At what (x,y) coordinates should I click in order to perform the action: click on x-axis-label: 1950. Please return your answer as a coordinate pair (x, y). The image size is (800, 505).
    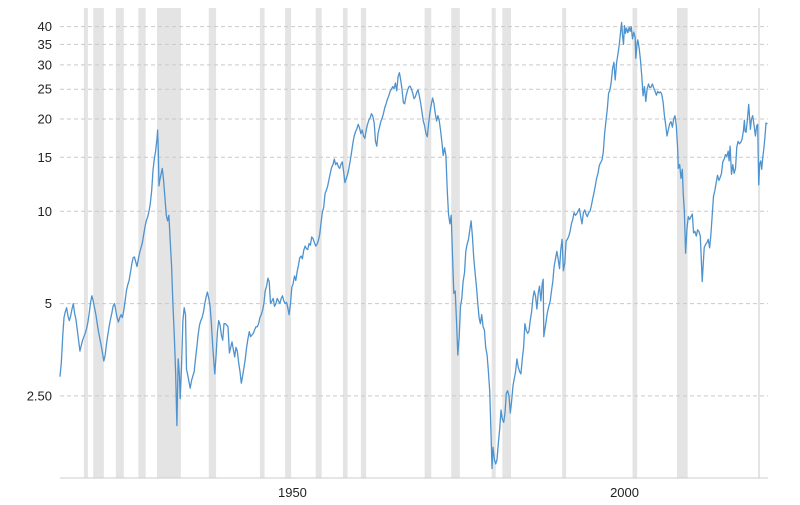
    Looking at the image, I should click on (292, 492).